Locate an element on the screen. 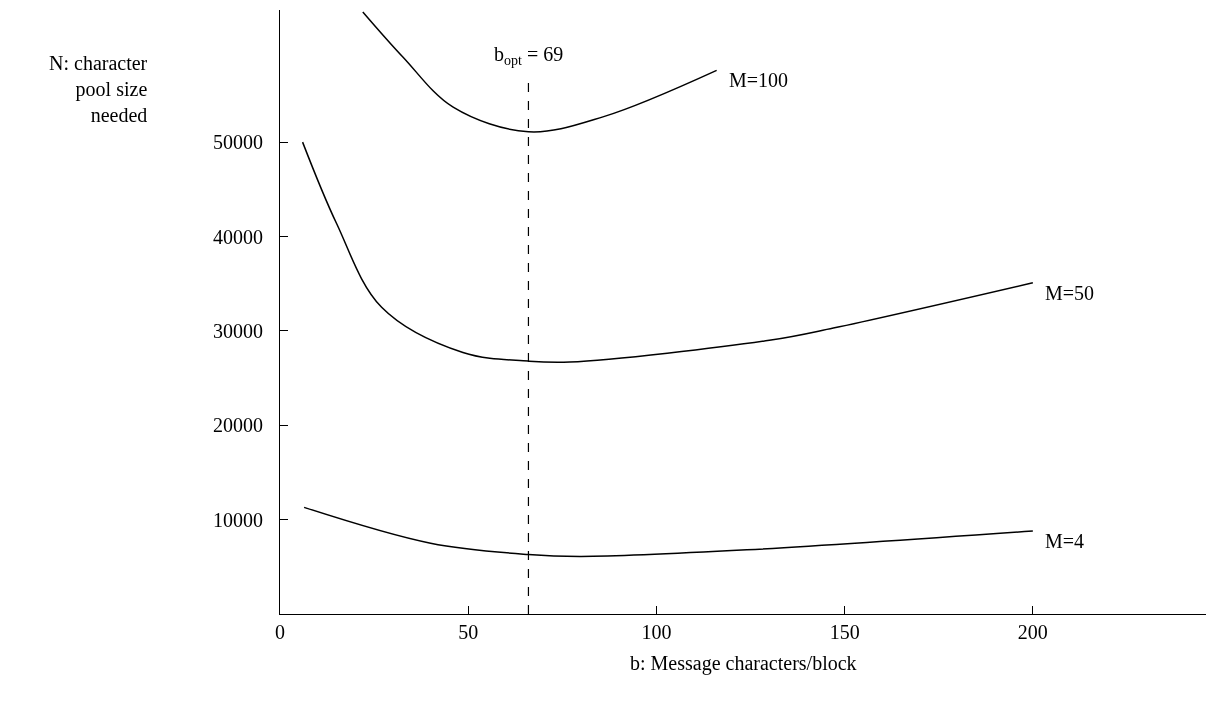 The height and width of the screenshot is (704, 1207). series-label: M=50 is located at coordinates (1070, 293).